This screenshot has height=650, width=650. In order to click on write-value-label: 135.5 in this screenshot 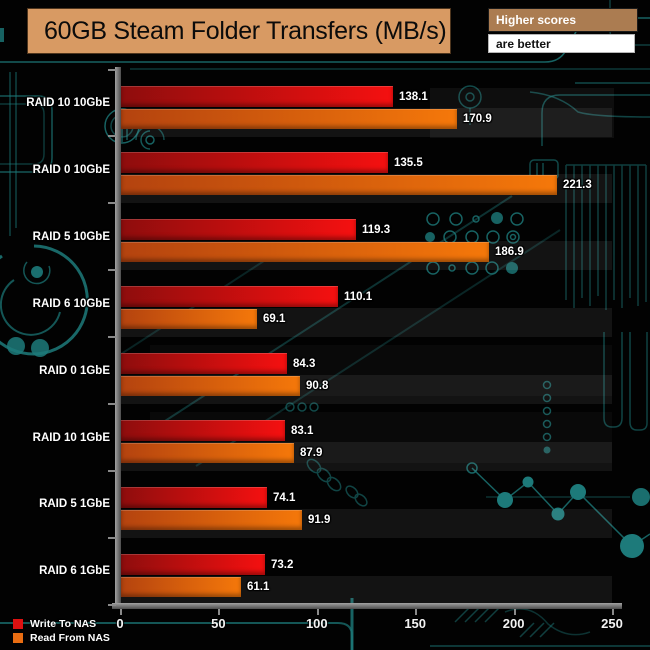, I will do `click(408, 163)`.